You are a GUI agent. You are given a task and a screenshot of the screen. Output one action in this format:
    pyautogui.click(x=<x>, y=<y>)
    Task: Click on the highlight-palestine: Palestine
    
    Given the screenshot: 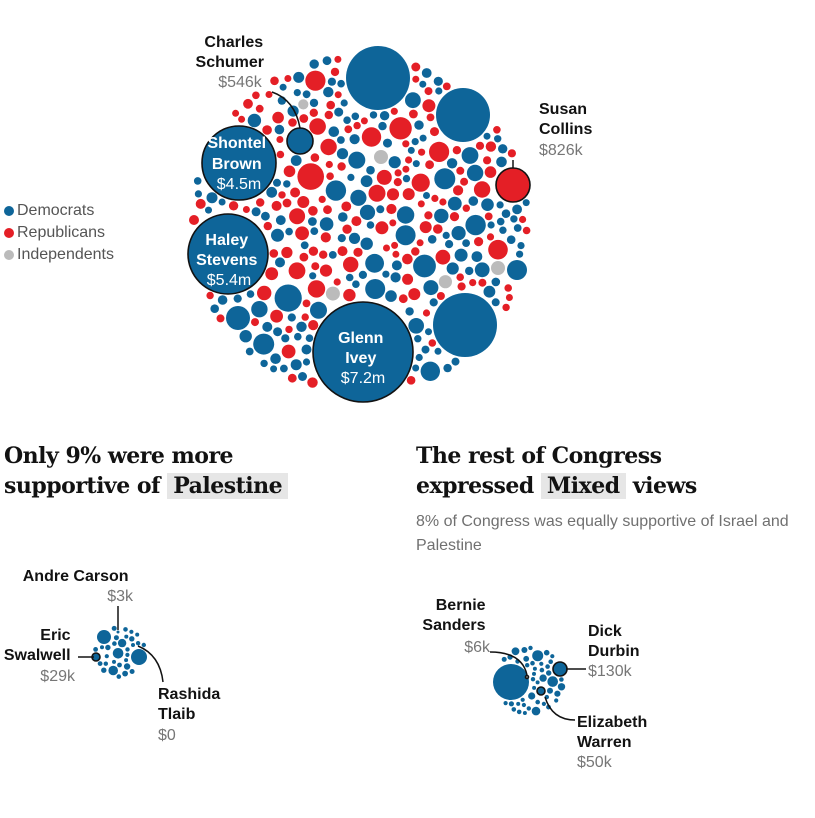 What is the action you would take?
    pyautogui.click(x=228, y=486)
    